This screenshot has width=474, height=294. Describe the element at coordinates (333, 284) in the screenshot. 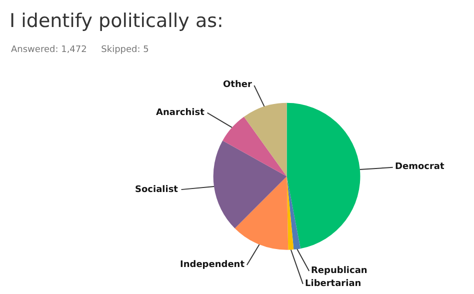

I see `slice-label: Libertarian` at that location.